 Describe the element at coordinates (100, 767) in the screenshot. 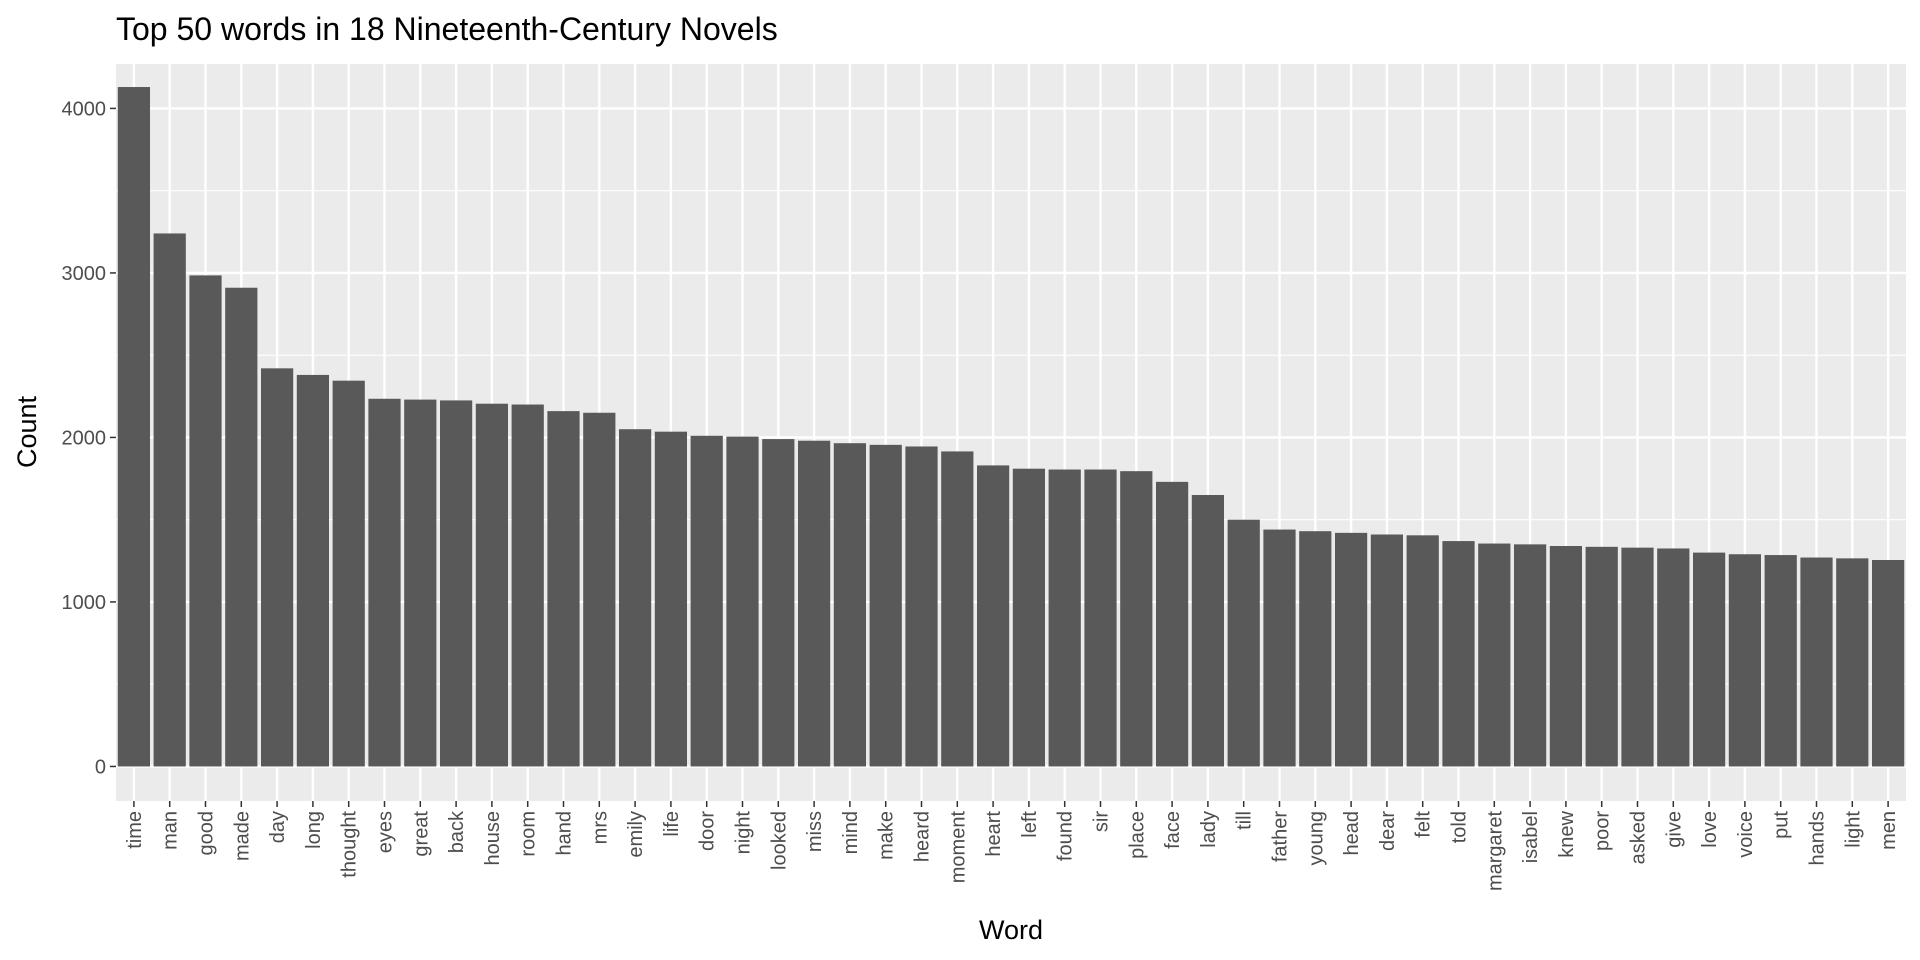

I see `y-tick-label: 0` at that location.